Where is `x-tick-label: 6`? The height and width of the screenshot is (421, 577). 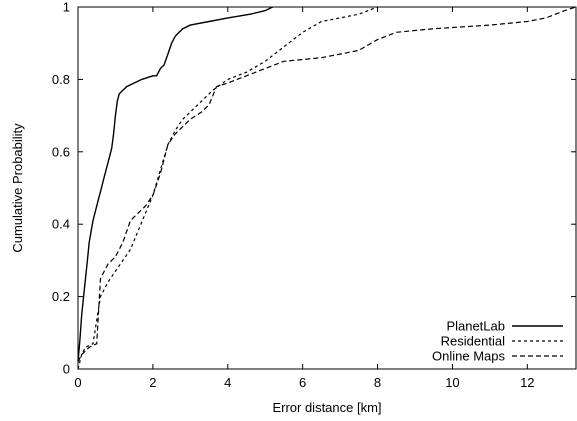 x-tick-label: 6 is located at coordinates (302, 382).